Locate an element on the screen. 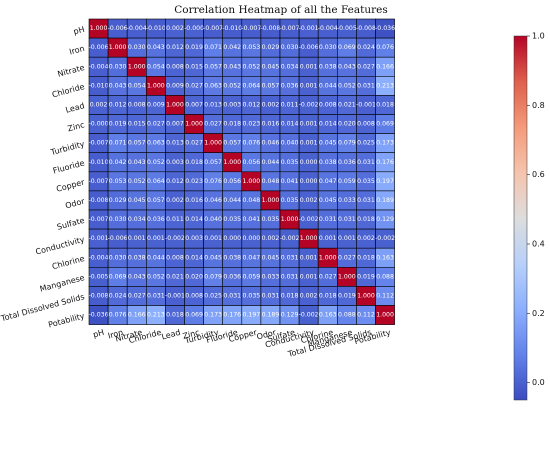  cell-value-label-14-8: 0.035 is located at coordinates (251, 295).